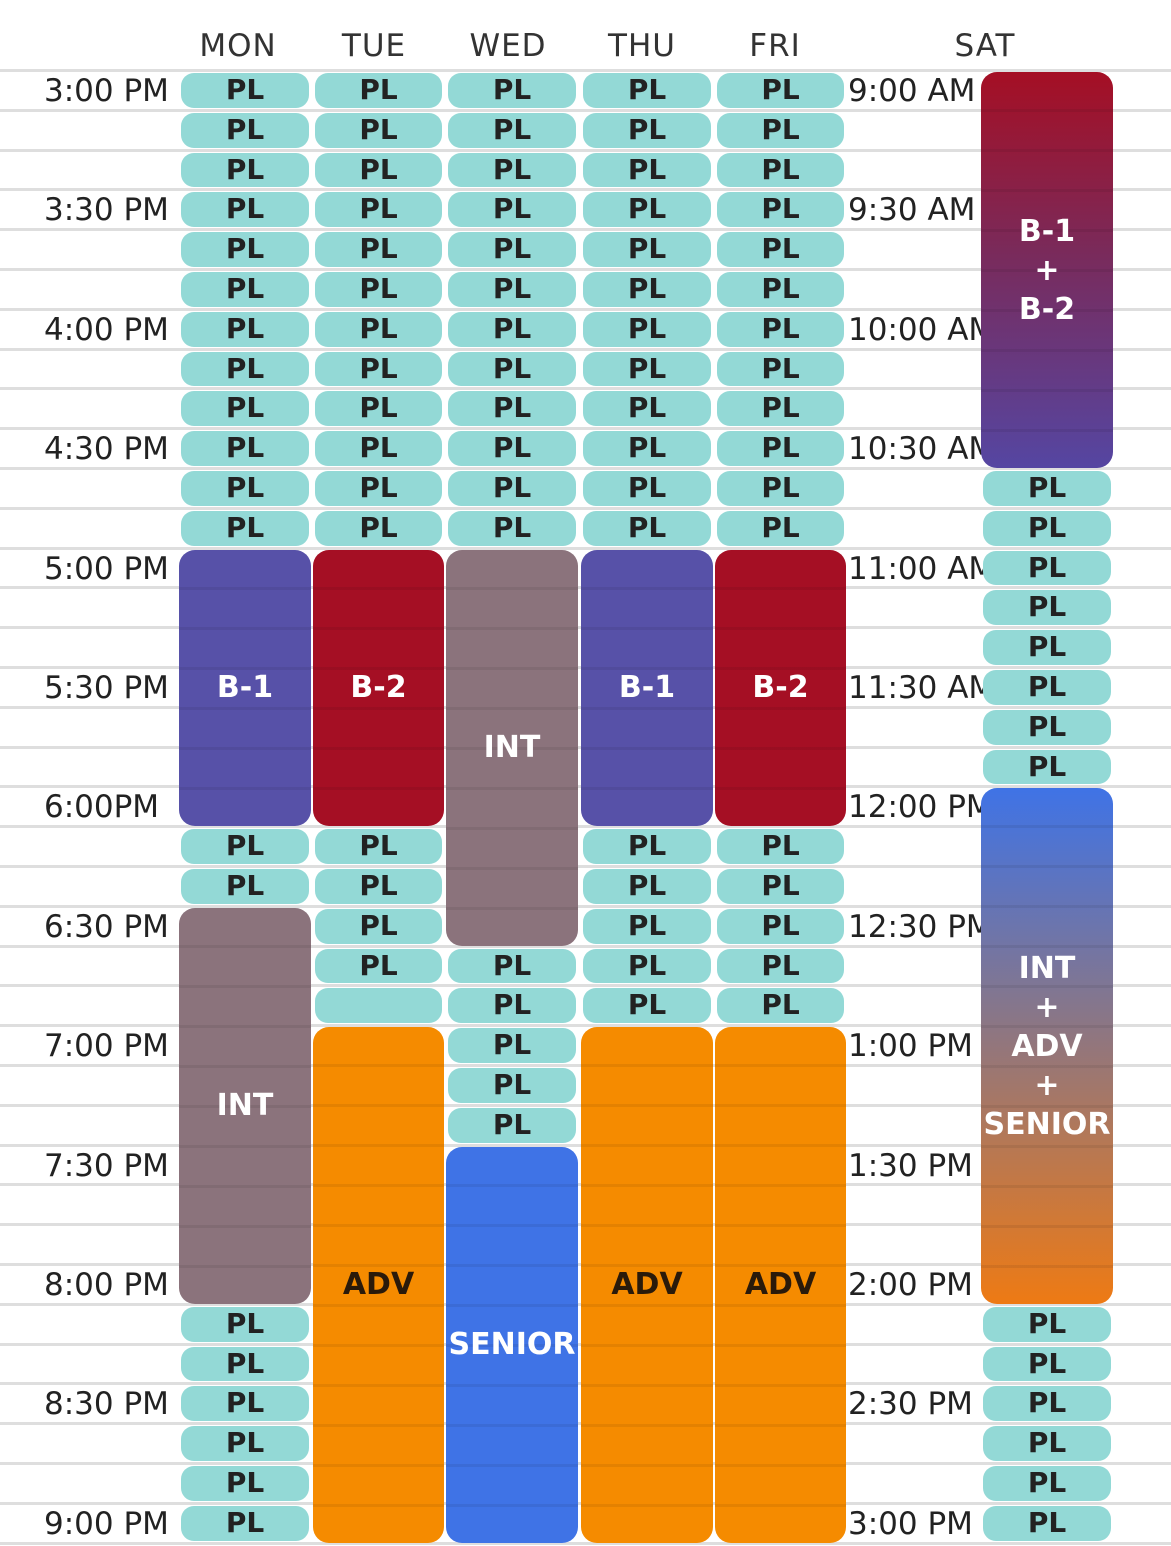  What do you see at coordinates (647, 1285) in the screenshot?
I see `class-block-thu-adv: ADV` at bounding box center [647, 1285].